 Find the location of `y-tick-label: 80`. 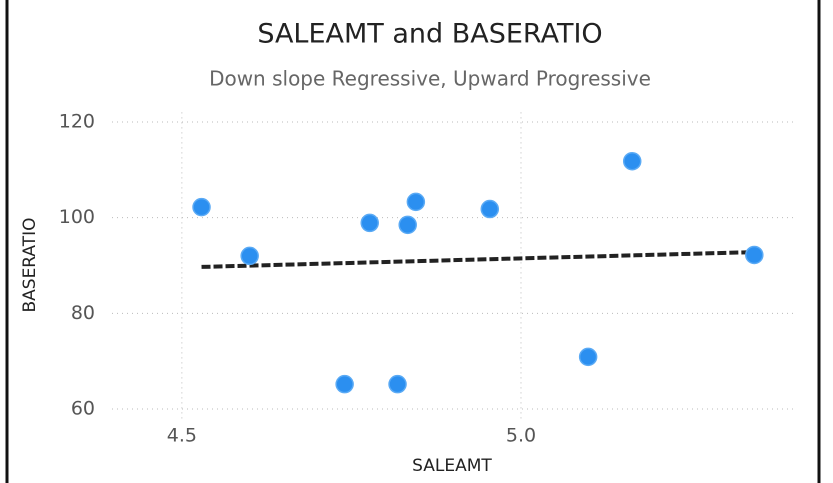

y-tick-label: 80 is located at coordinates (83, 313).